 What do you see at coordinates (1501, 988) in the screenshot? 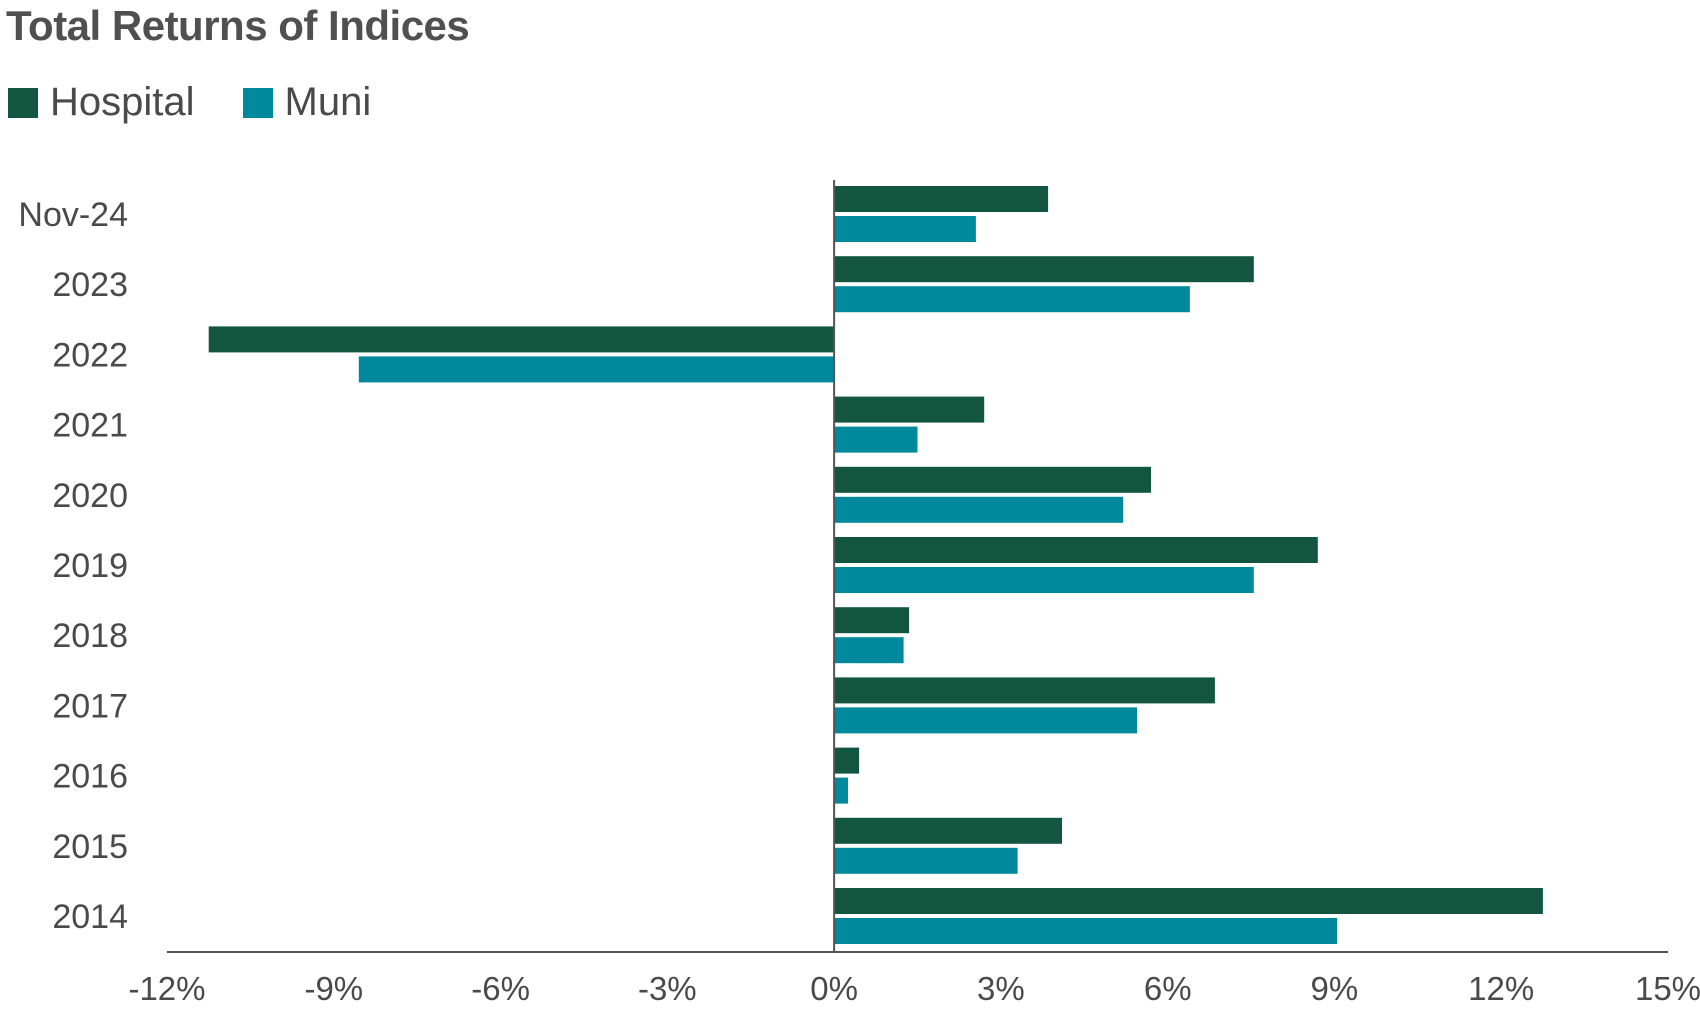
I see `x-tick-label: 12%` at bounding box center [1501, 988].